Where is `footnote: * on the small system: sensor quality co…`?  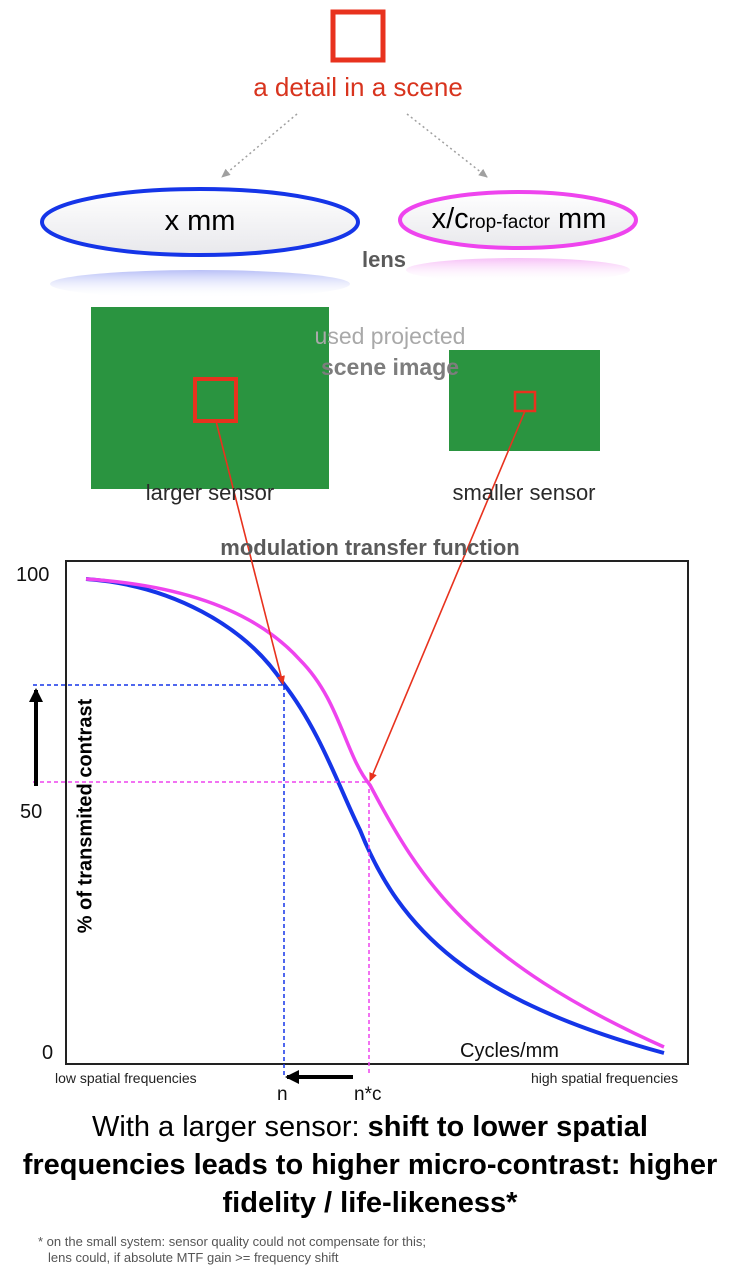 footnote: * on the small system: sensor quality co… is located at coordinates (338, 1250).